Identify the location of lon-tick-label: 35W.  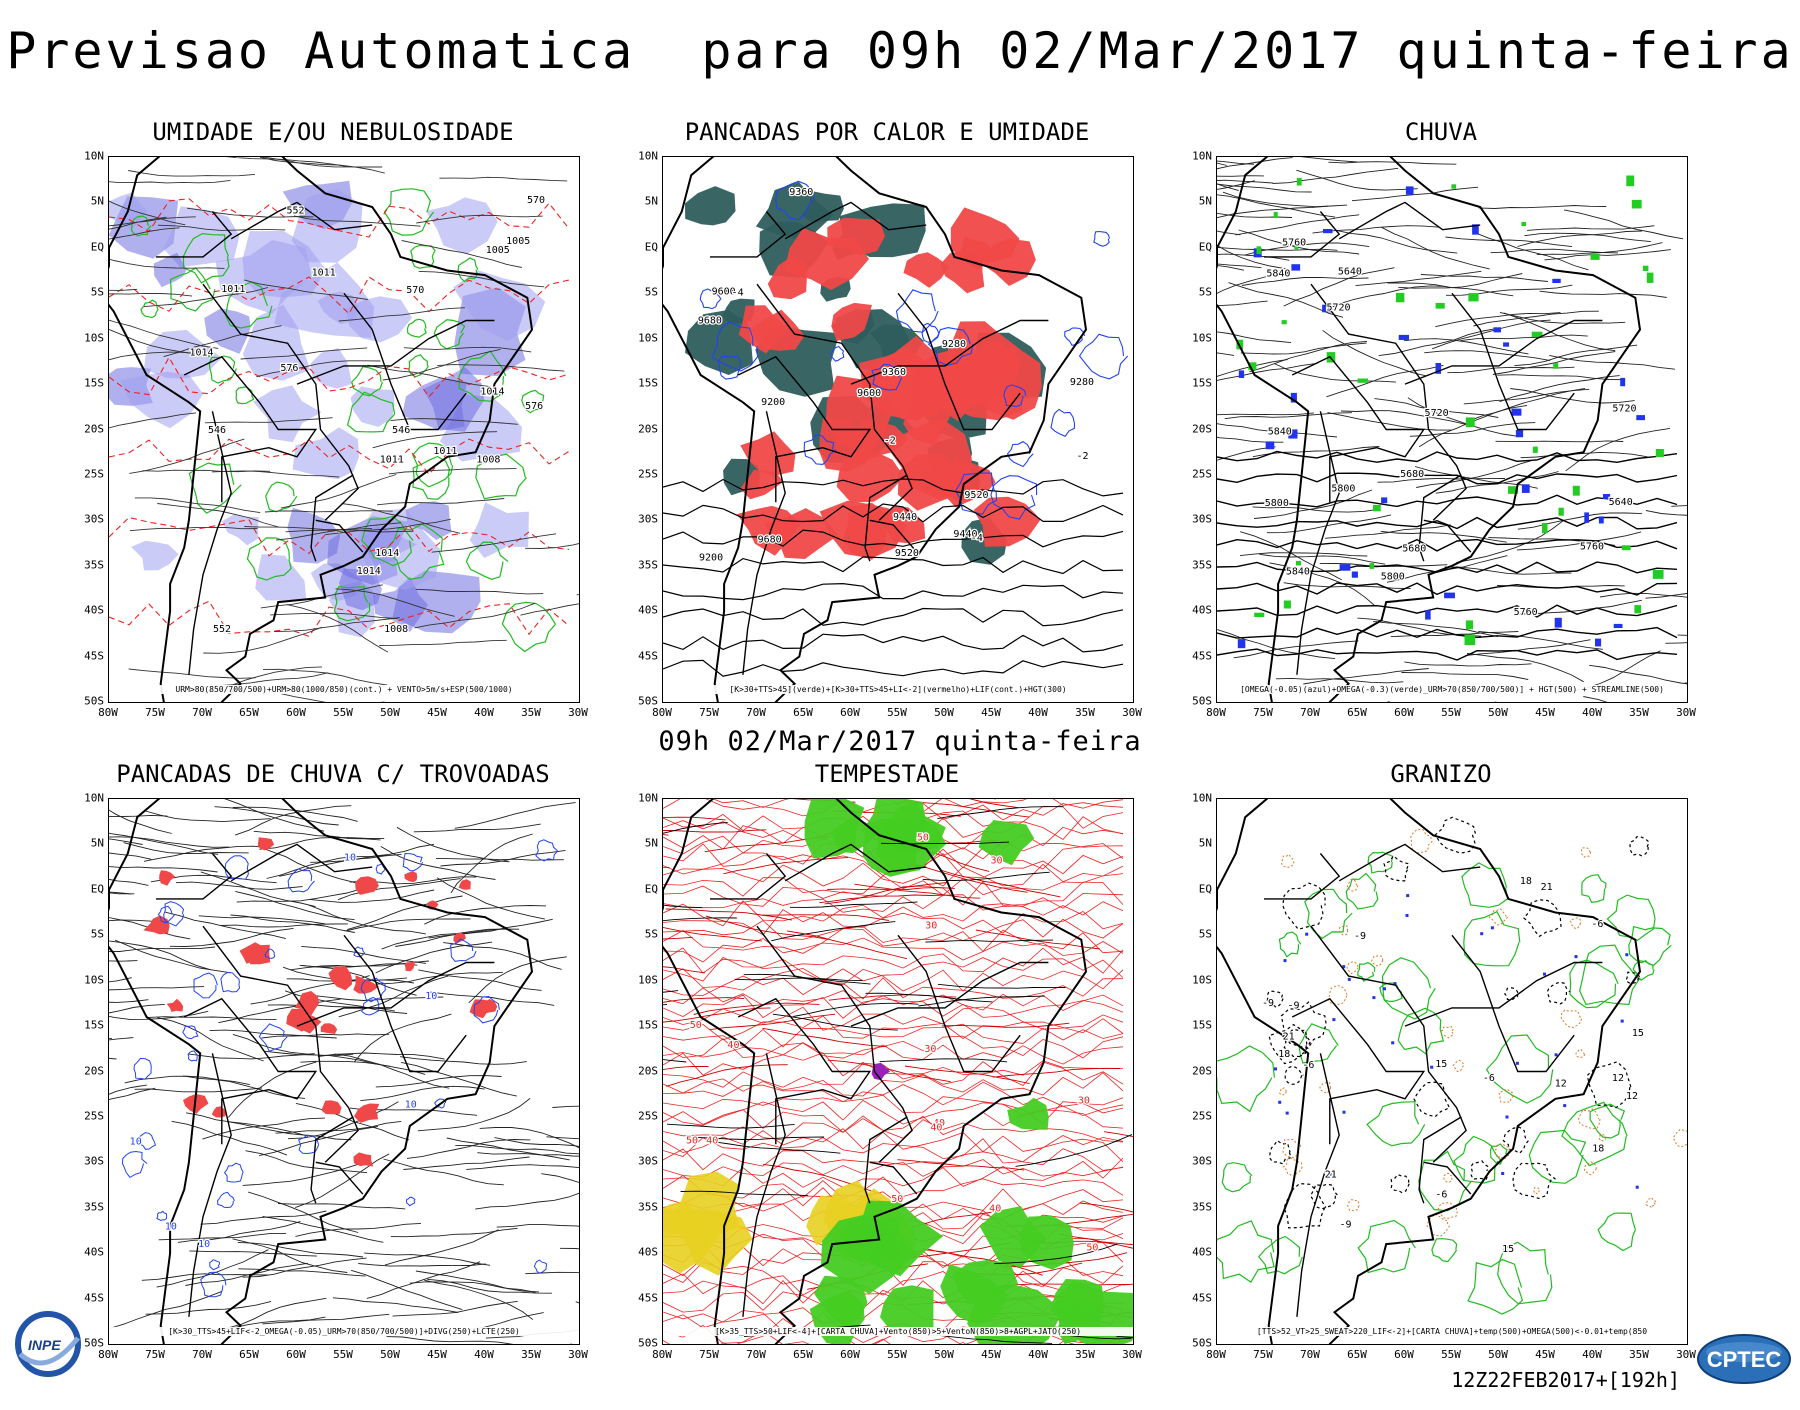
(531, 712).